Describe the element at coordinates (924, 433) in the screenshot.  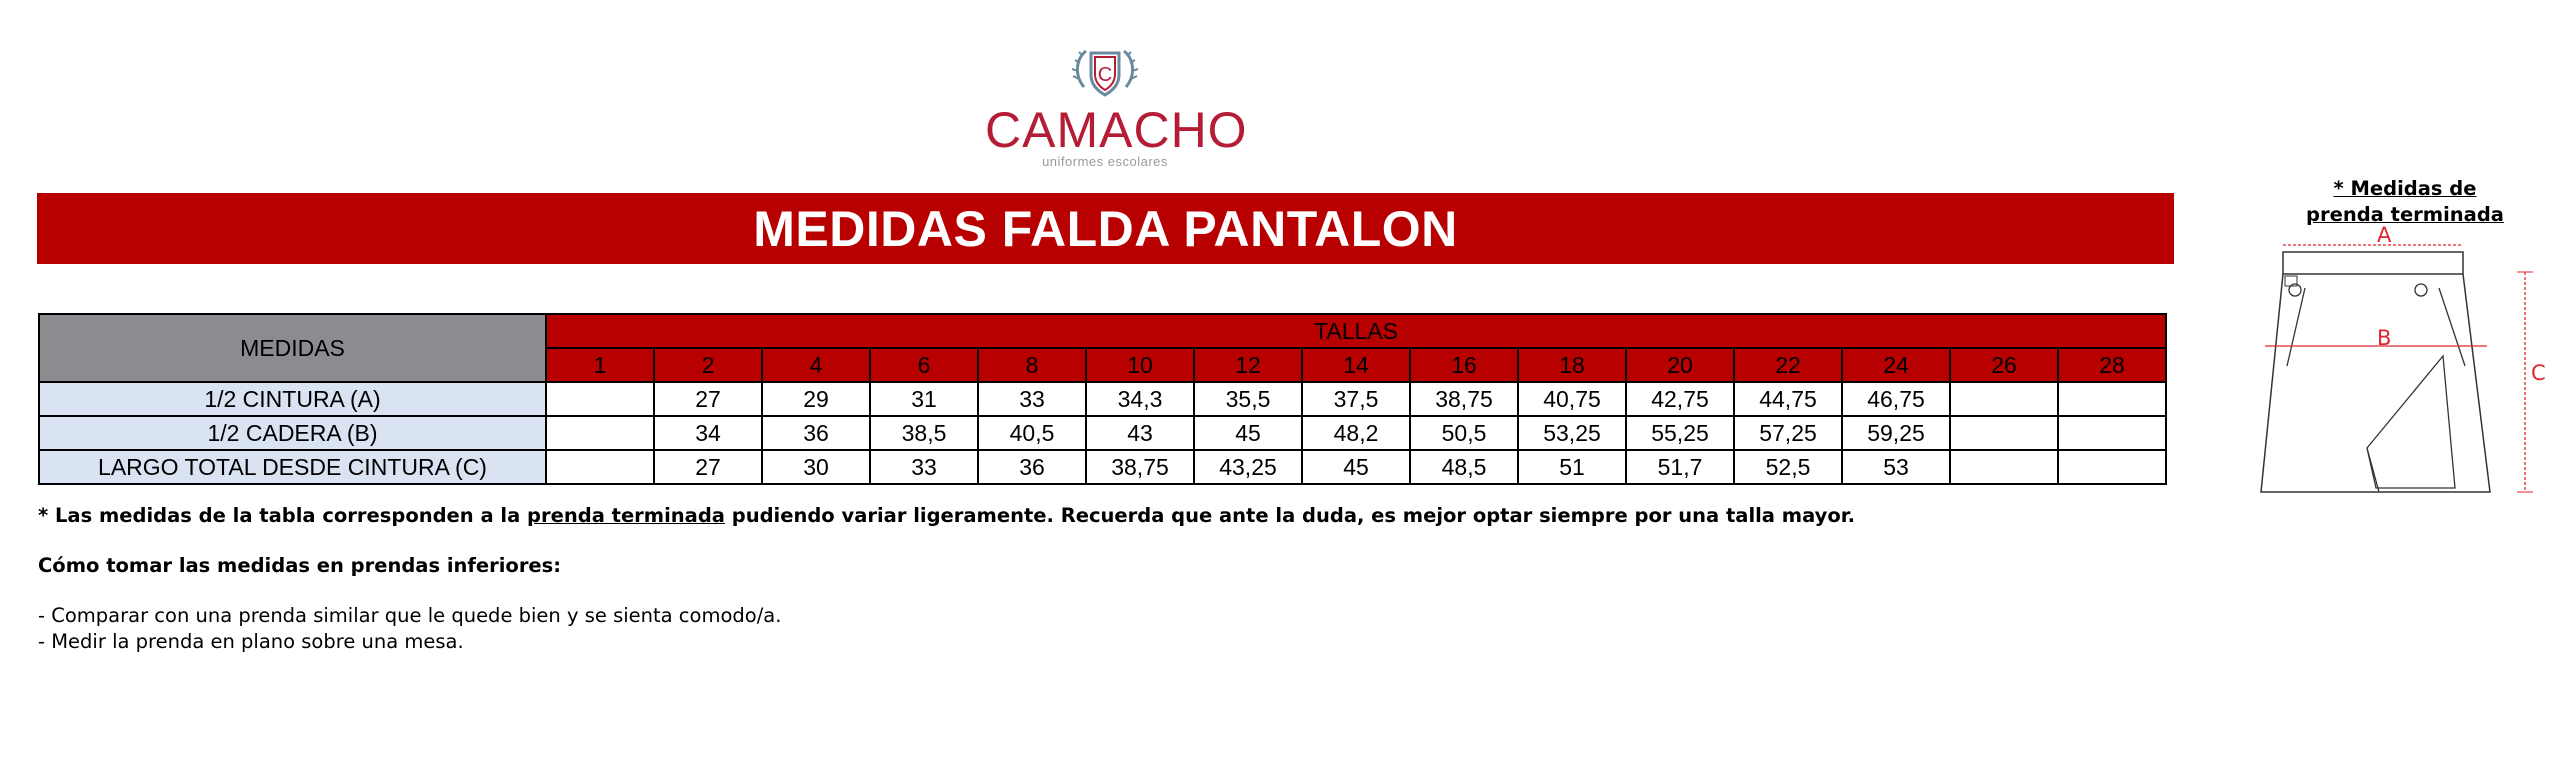
I see `table-cell: 38,5` at that location.